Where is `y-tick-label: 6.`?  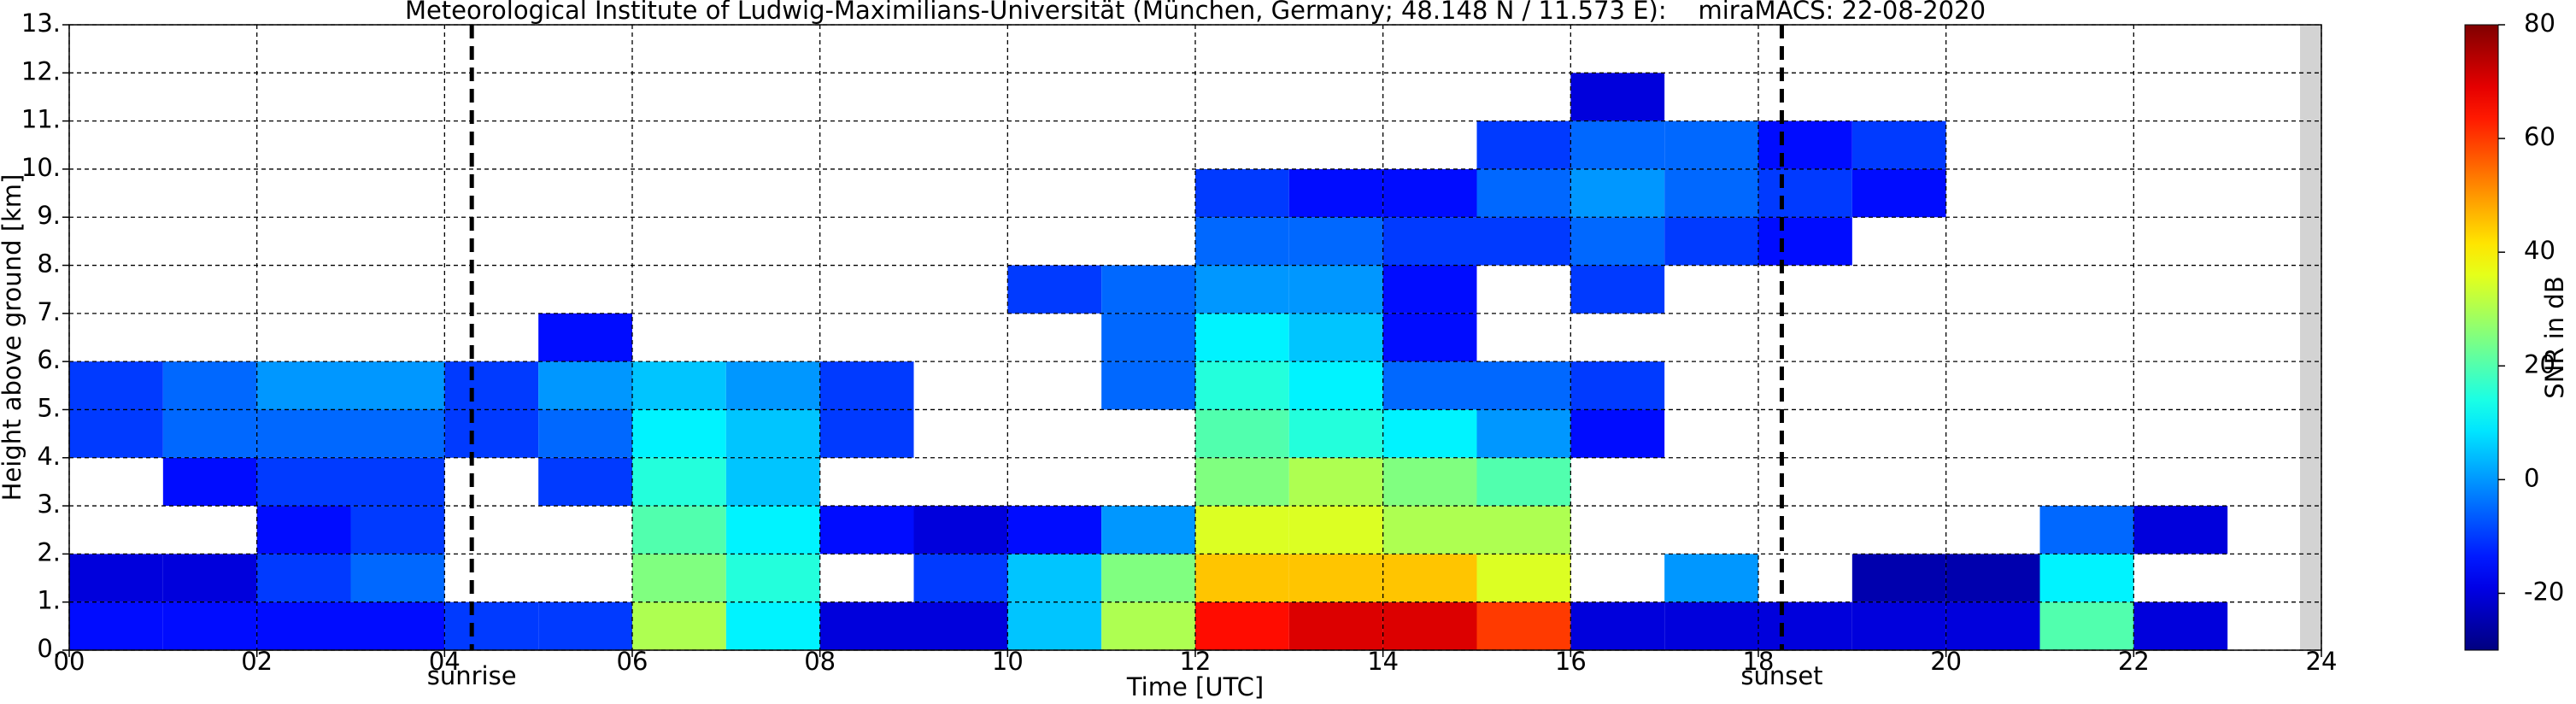
y-tick-label: 6. is located at coordinates (49, 359).